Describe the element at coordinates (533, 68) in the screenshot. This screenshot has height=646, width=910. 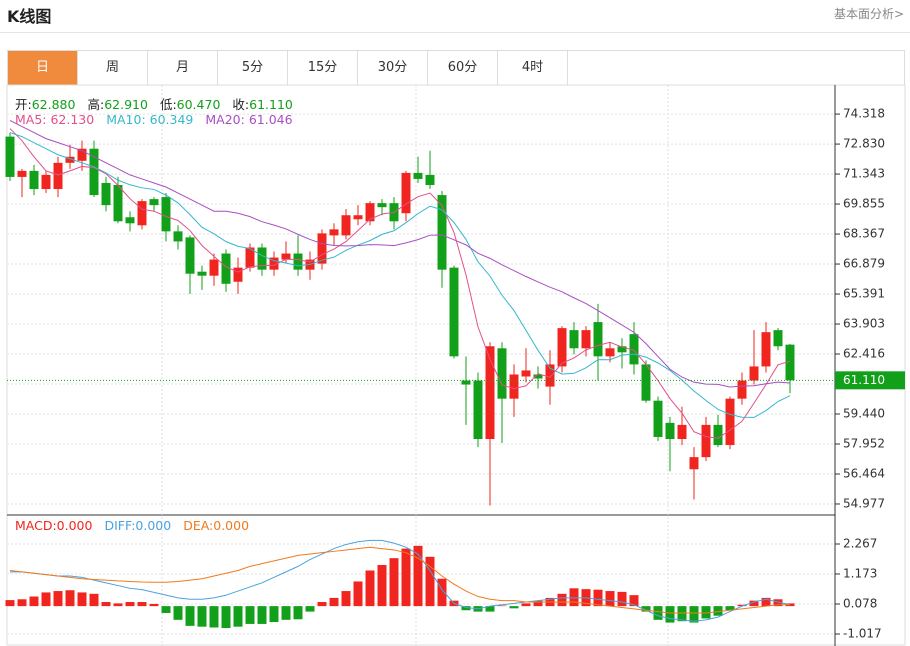
I see `period-tab: 4时` at that location.